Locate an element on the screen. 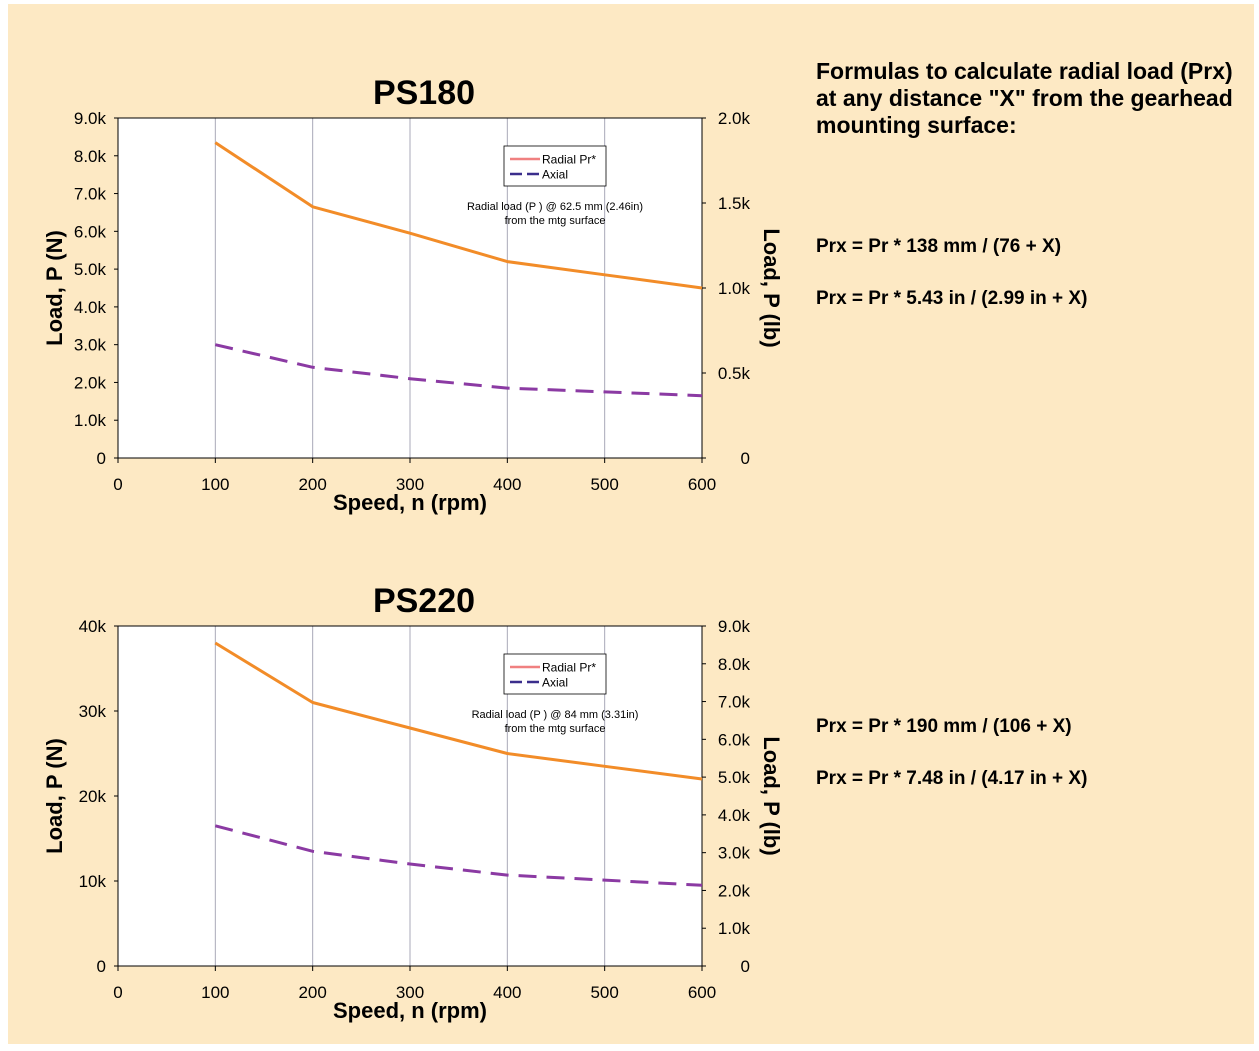 The image size is (1259, 1051). chart0-y-tick-label: 2.0k is located at coordinates (90, 382).